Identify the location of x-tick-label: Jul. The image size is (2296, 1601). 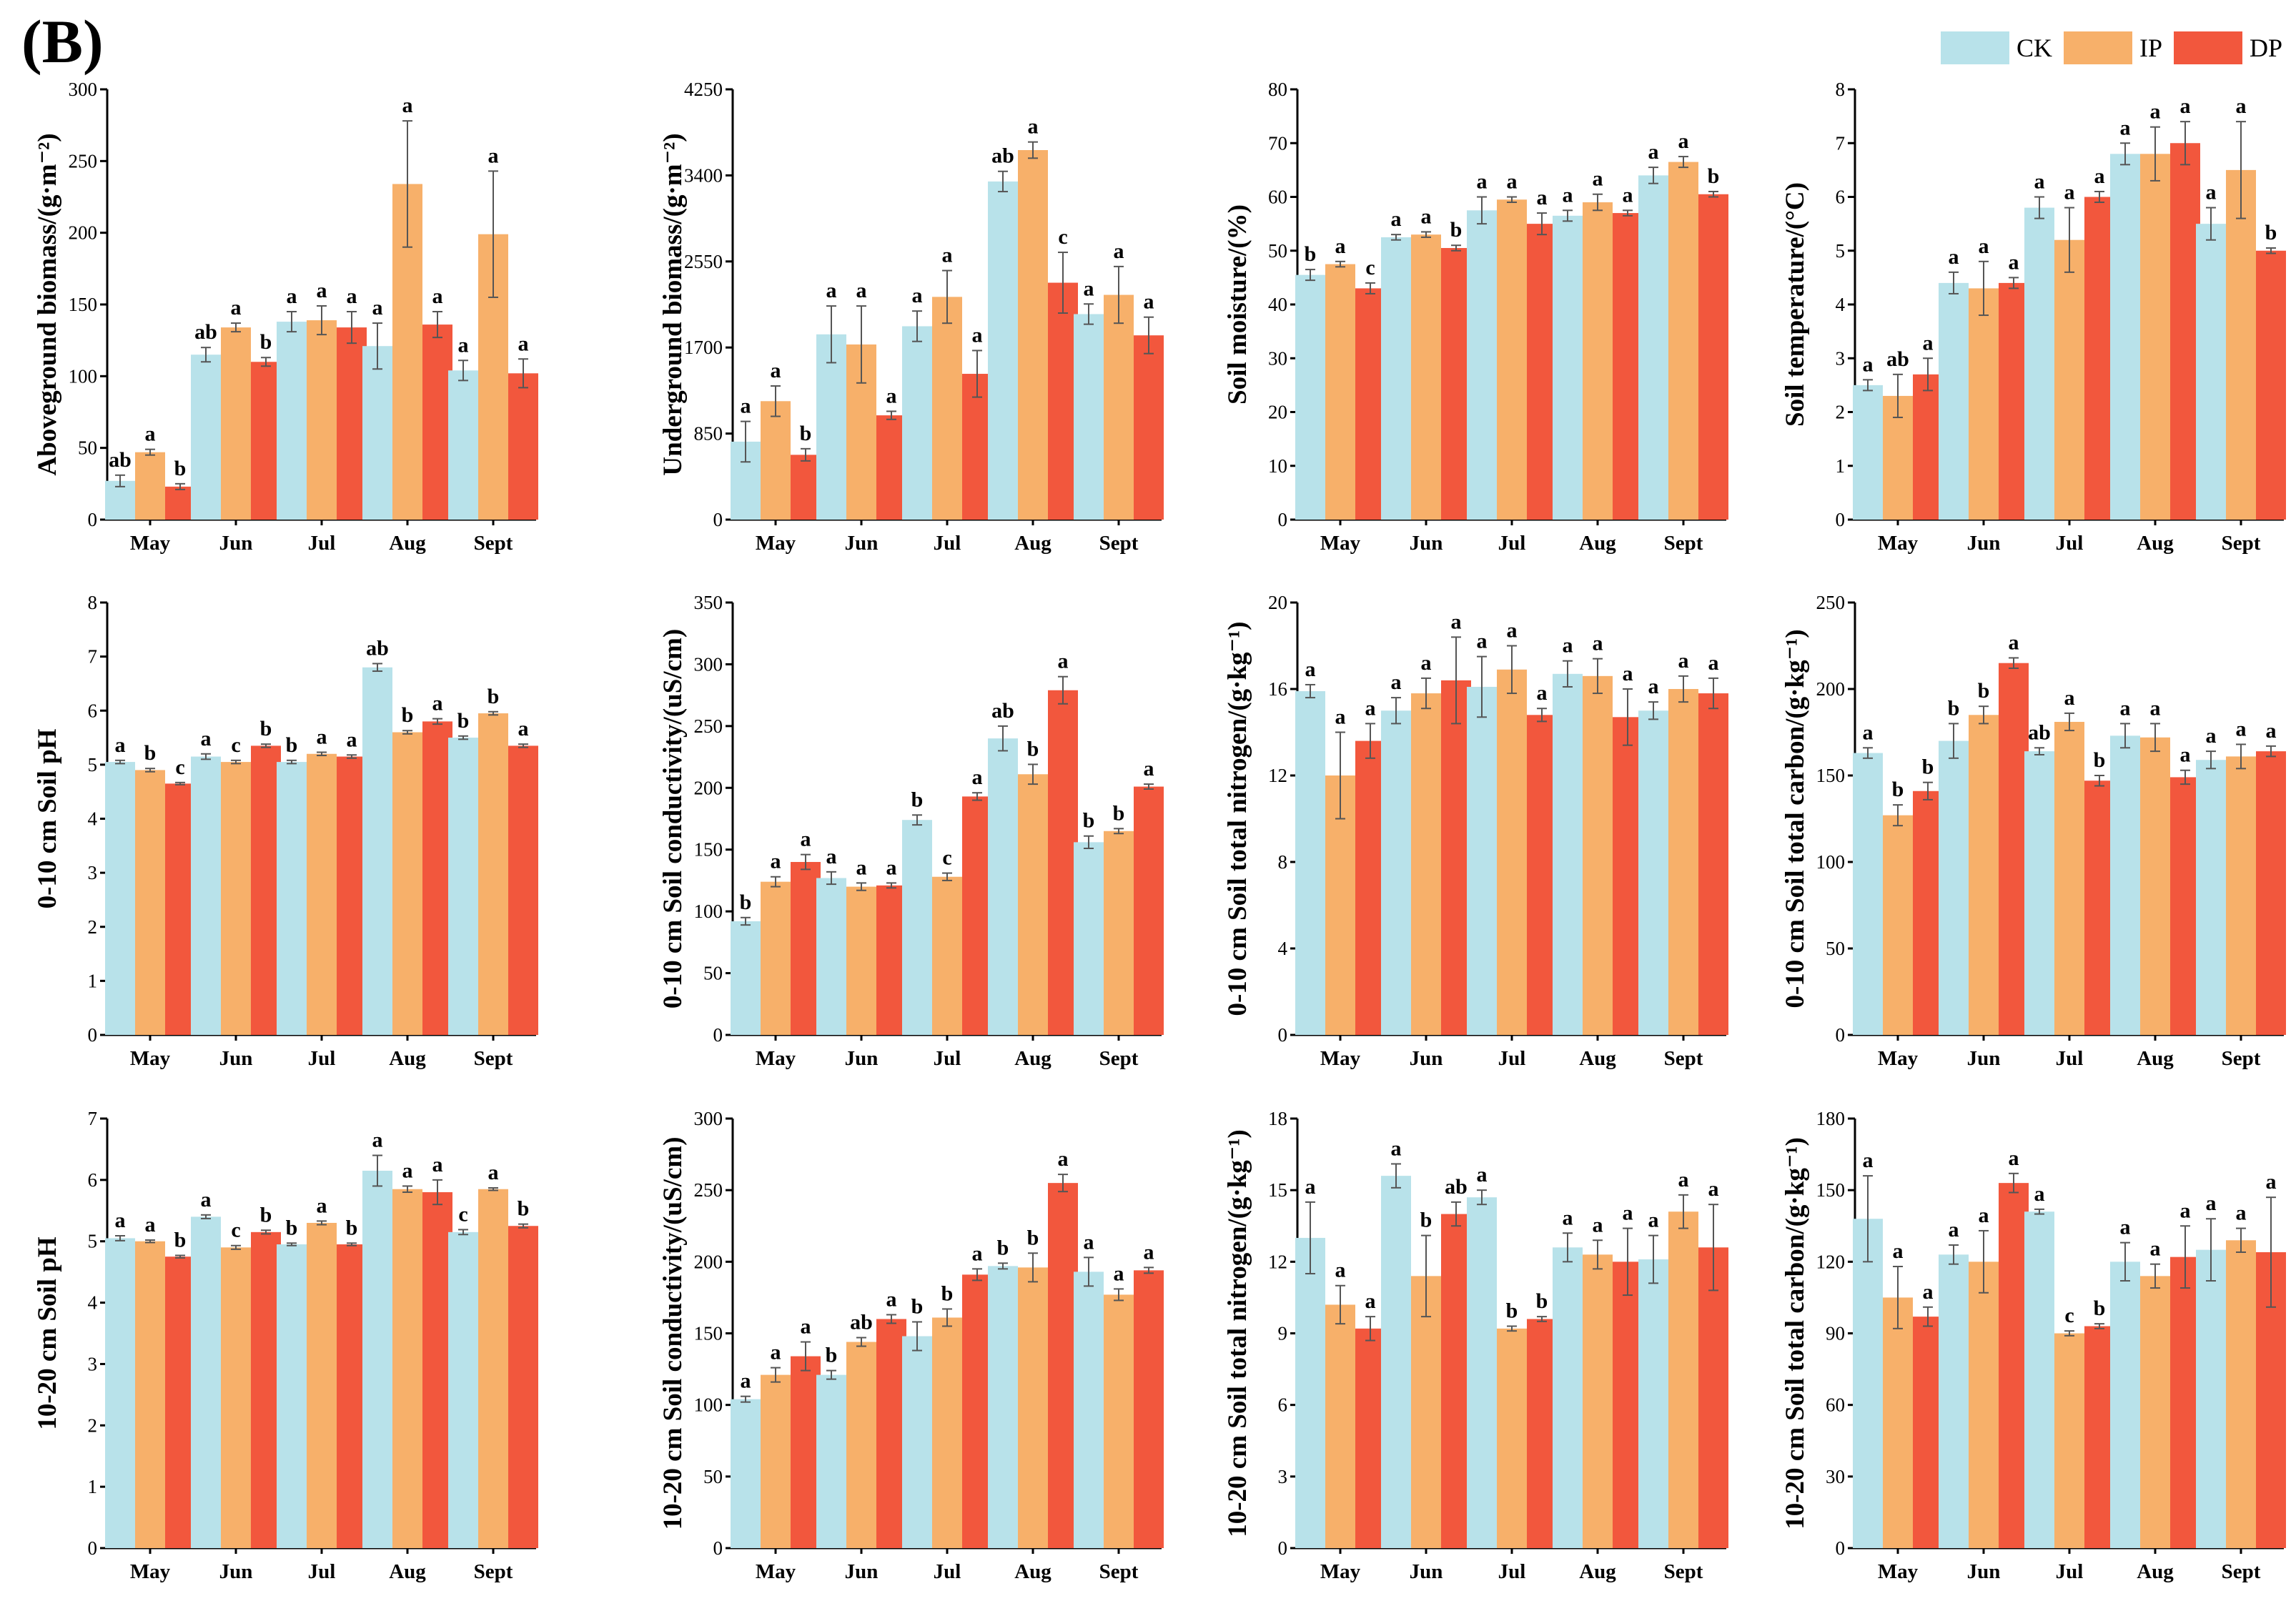
(2070, 543).